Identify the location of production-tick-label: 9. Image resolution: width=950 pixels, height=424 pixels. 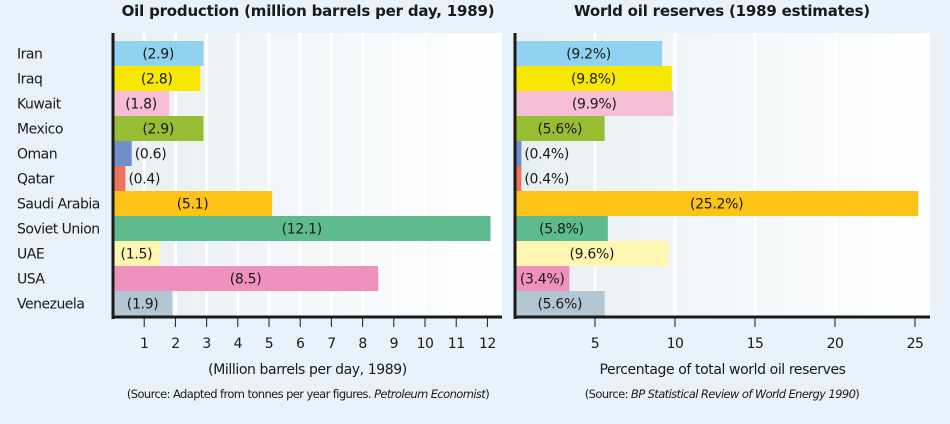
(394, 344).